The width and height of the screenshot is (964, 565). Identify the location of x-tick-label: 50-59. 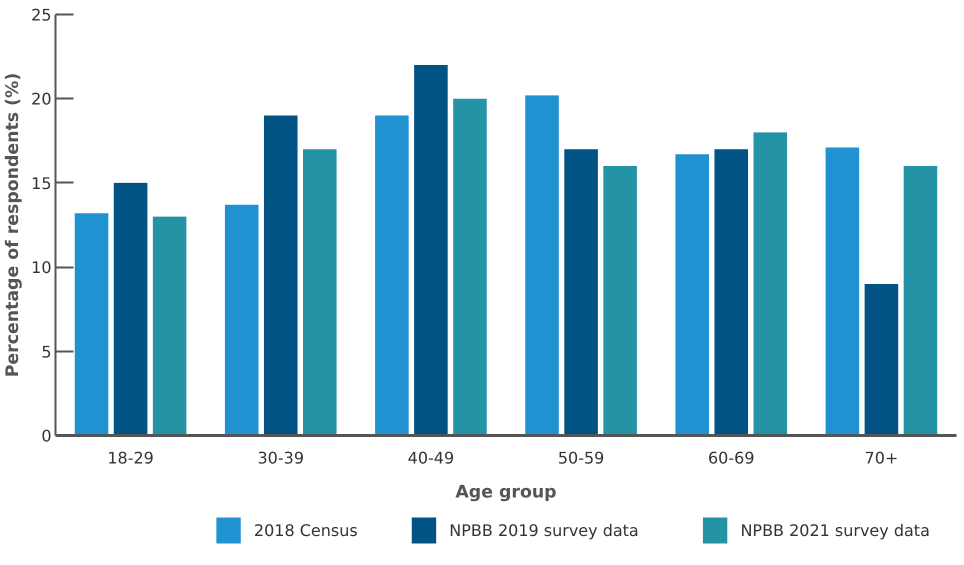
(581, 458).